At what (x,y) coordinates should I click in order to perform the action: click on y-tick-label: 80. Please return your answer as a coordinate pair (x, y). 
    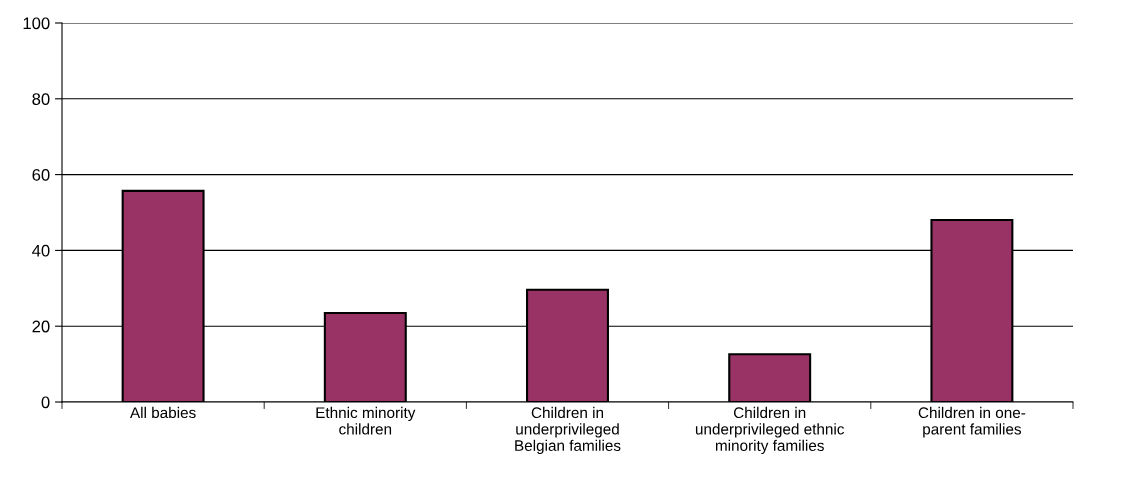
    Looking at the image, I should click on (41, 99).